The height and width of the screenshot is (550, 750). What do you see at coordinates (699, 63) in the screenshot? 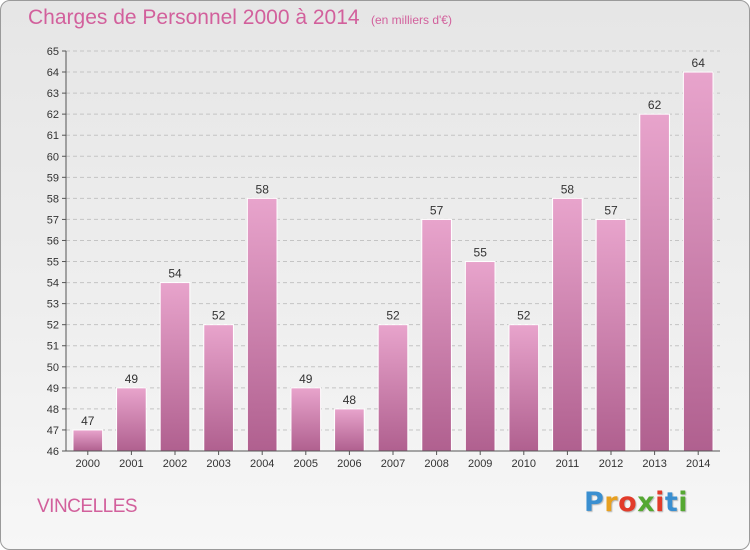
I see `data-label: 64` at bounding box center [699, 63].